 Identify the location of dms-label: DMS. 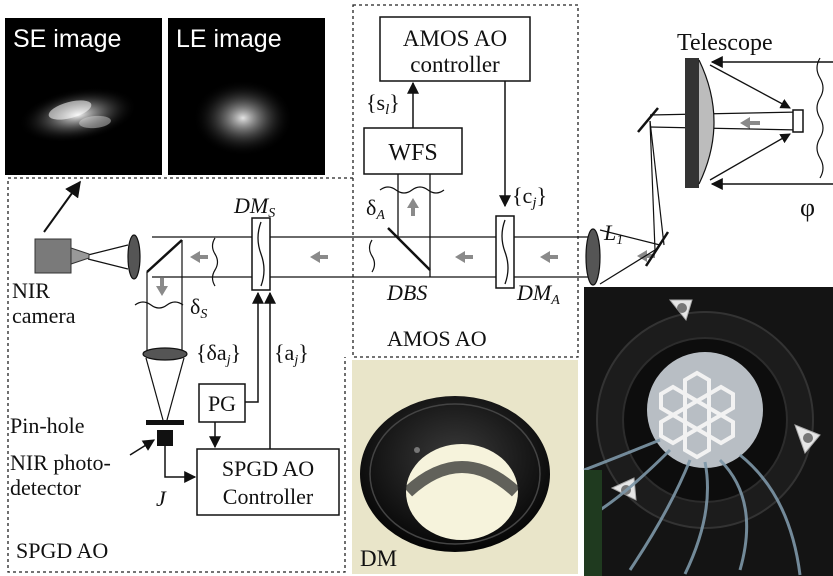
(254, 207).